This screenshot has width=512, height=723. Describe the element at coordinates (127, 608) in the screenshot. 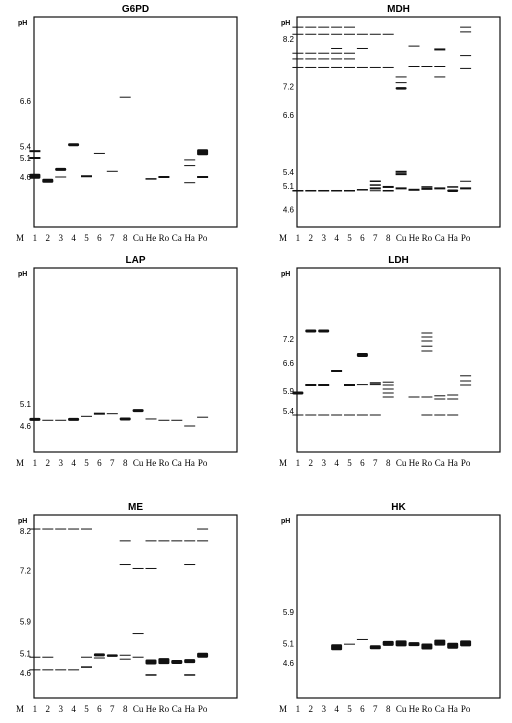

I see `panel-me: ME pH 8.2 7.2 5.9 5.1 4.6 M 1 2 3 4 5 6 7 8 Cu He Ro Ca Ha Po` at that location.